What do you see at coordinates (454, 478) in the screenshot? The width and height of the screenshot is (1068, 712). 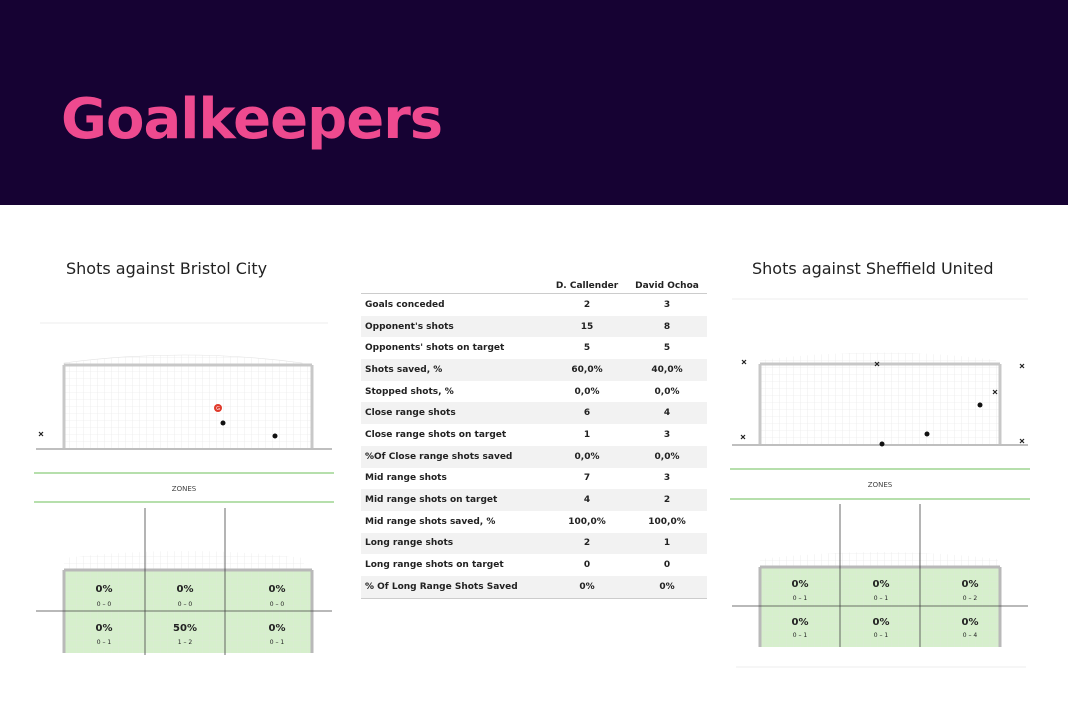 I see `stat-name-cell: Mid range shots` at bounding box center [454, 478].